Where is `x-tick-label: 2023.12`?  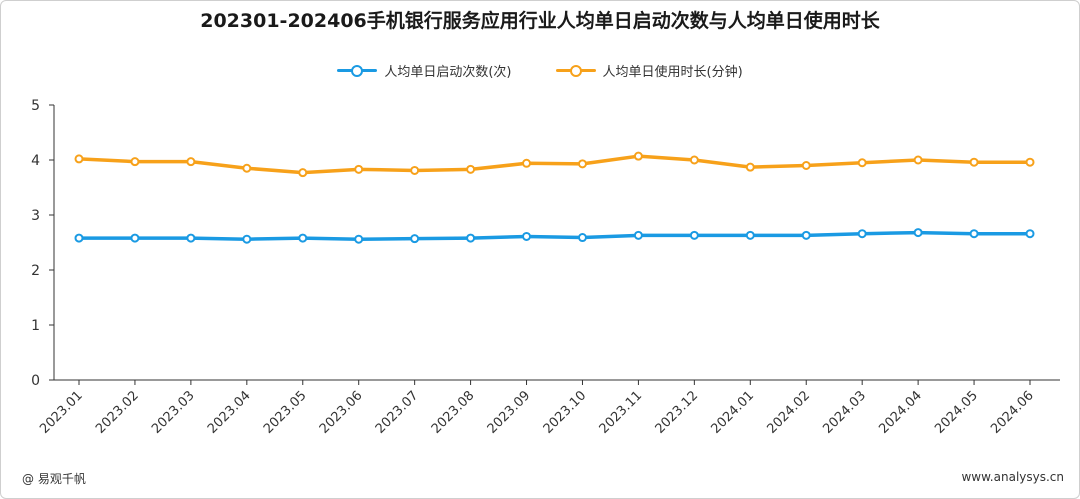
x-tick-label: 2023.12 is located at coordinates (677, 412).